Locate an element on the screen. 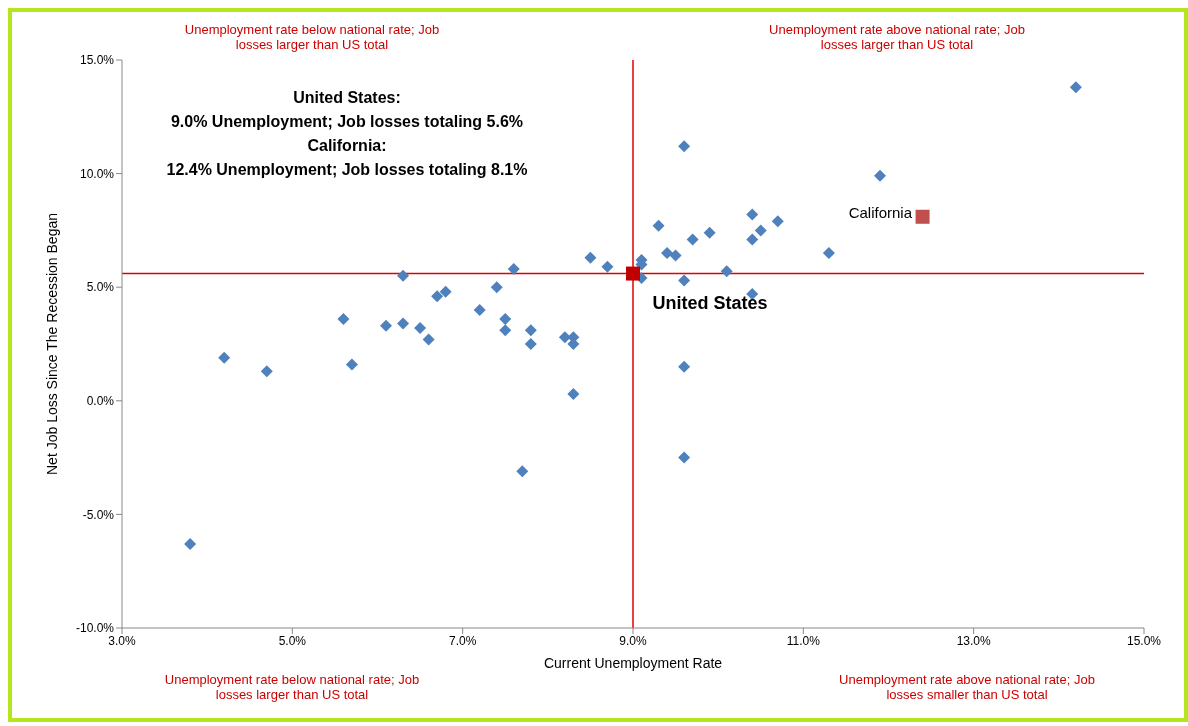 The width and height of the screenshot is (1188, 726). x-tick-label: 7.0% is located at coordinates (462, 640).